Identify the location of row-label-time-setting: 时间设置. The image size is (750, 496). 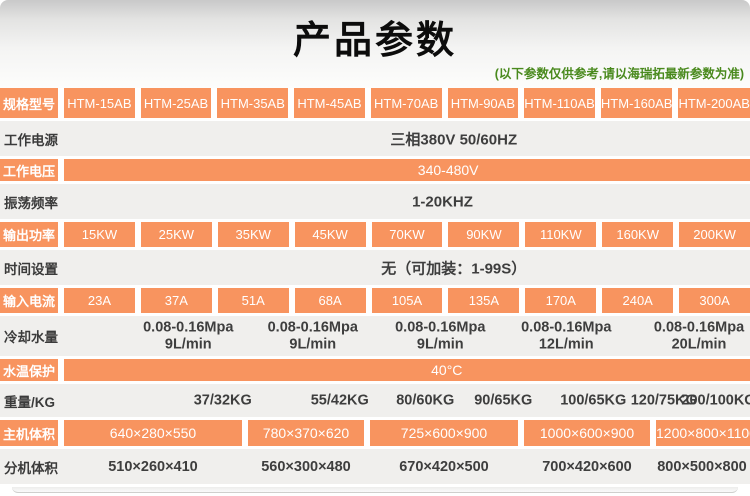
(31, 269).